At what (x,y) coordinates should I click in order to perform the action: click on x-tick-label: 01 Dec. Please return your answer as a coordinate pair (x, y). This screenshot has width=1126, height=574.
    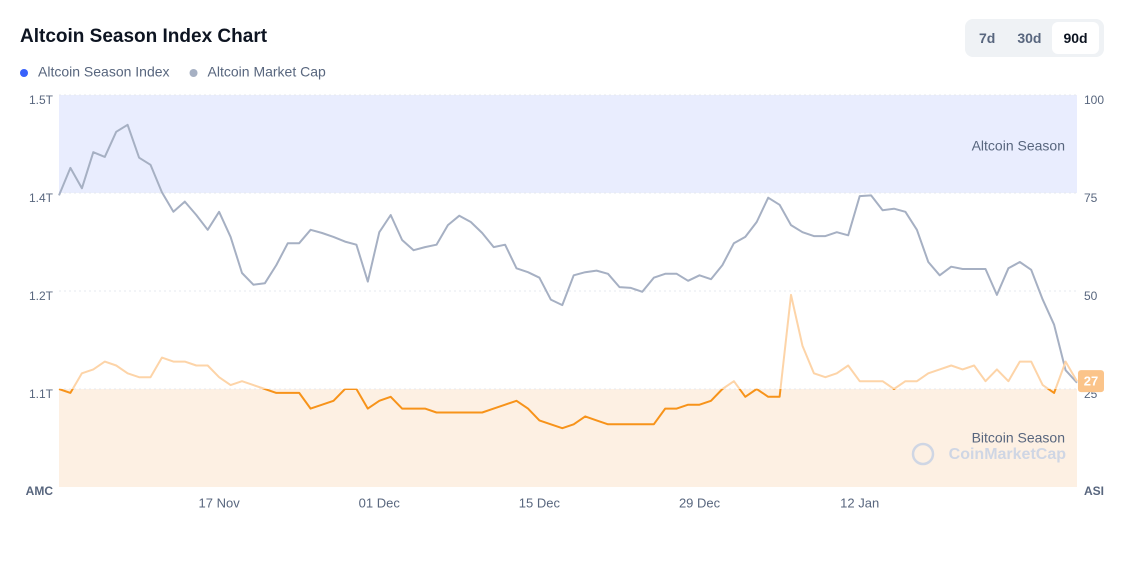
    Looking at the image, I should click on (380, 502).